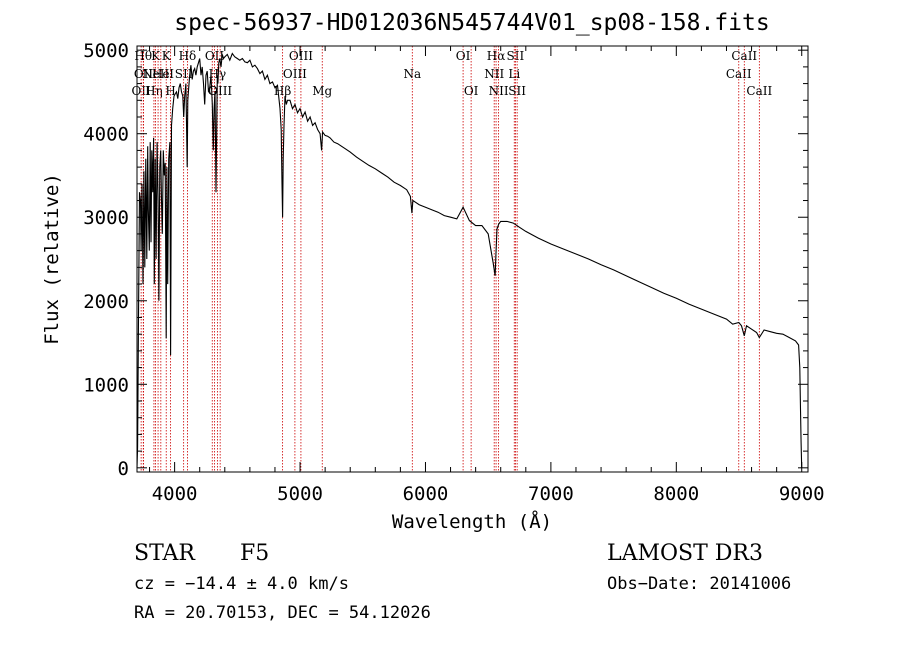 Image resolution: width=900 pixels, height=654 pixels. I want to click on class-label: STAR, so click(165, 553).